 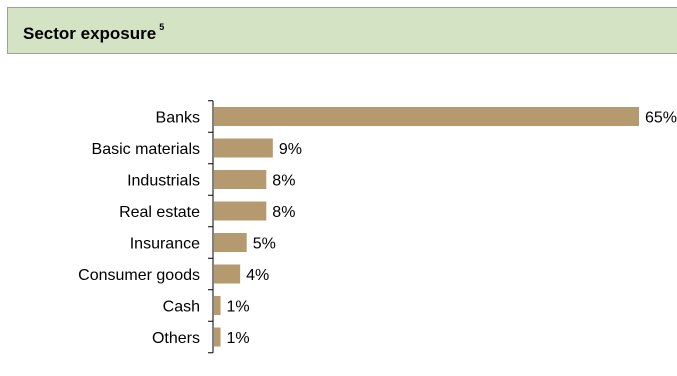 I want to click on category-label: Insurance, so click(x=165, y=244).